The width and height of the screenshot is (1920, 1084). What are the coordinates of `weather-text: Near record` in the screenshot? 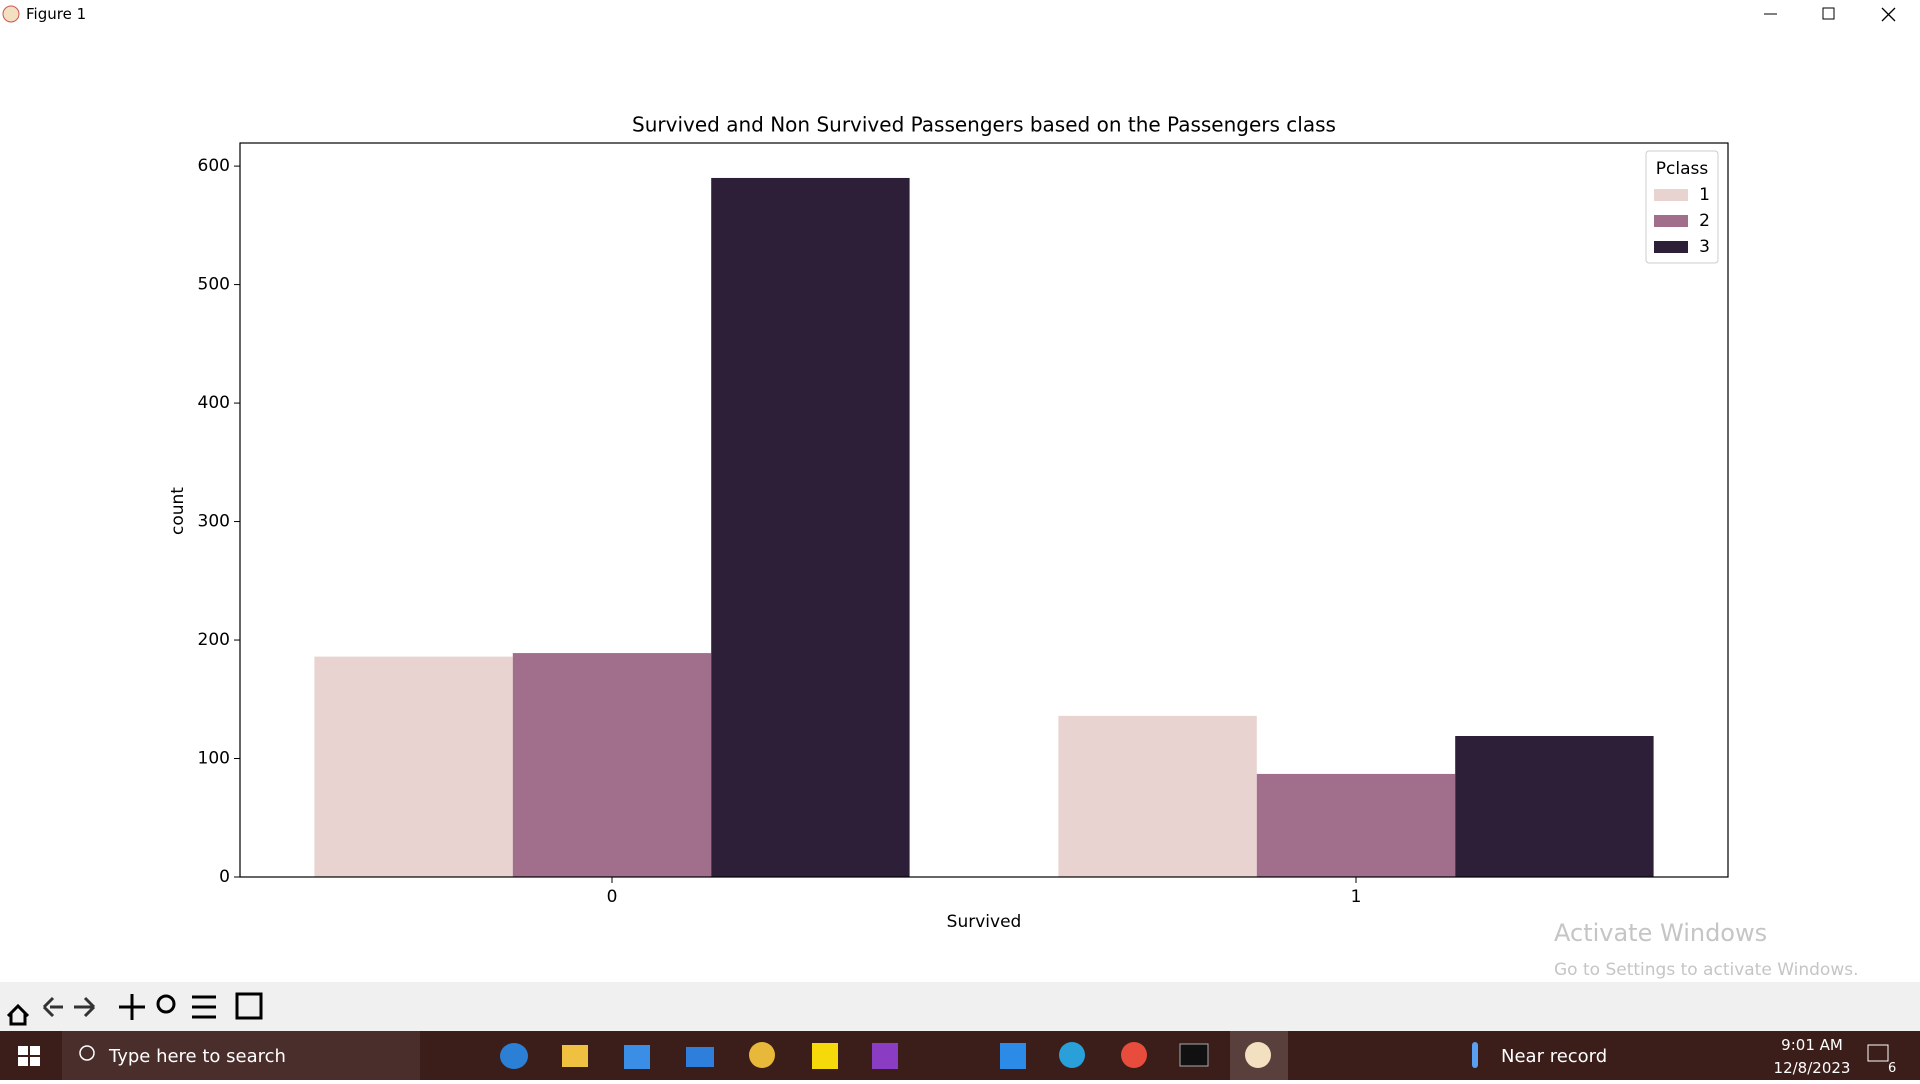 It's located at (1554, 1056).